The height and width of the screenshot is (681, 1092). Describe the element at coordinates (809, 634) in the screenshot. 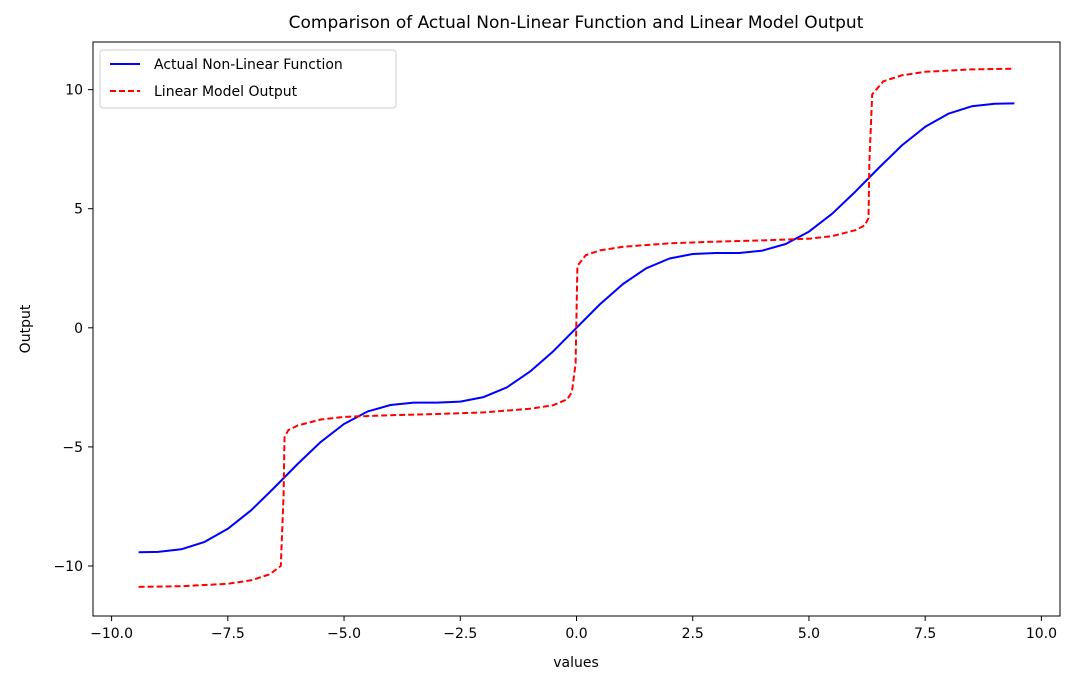

I see `x-tick-label: 5.0` at that location.